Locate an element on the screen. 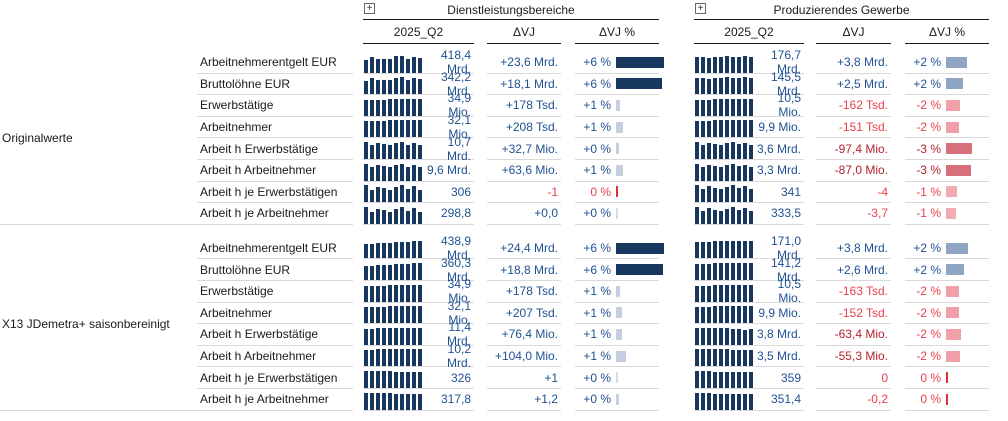  row-label: Bruttolöhne EUR is located at coordinates (275, 270).